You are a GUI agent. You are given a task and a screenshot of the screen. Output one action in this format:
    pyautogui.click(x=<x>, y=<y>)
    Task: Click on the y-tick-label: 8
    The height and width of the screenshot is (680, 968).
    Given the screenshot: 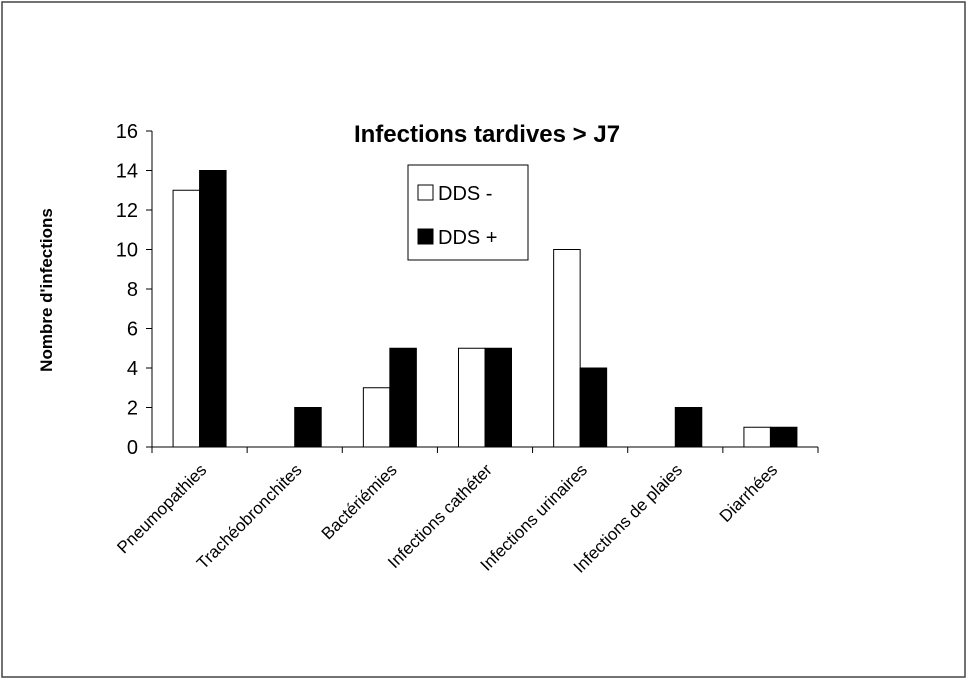 What is the action you would take?
    pyautogui.click(x=132, y=290)
    